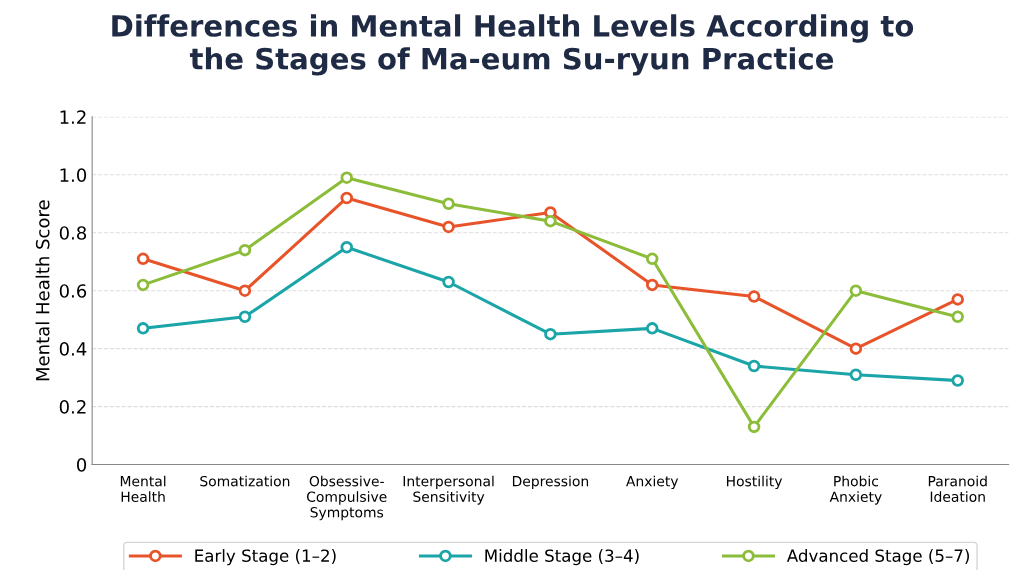  I want to click on legend-label: Early Stage (1–2), so click(265, 557).